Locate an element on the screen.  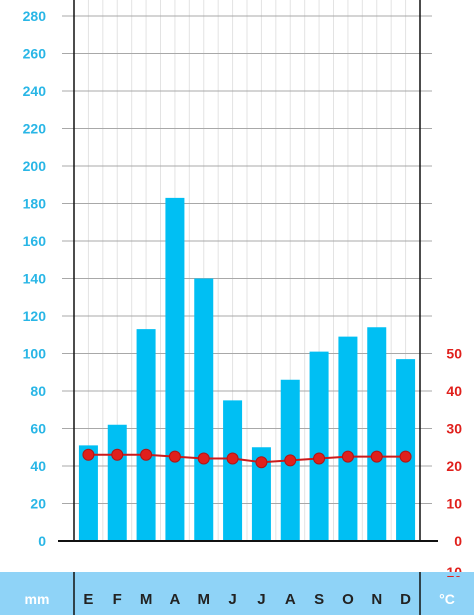
month-label-1: E is located at coordinates (88, 599).